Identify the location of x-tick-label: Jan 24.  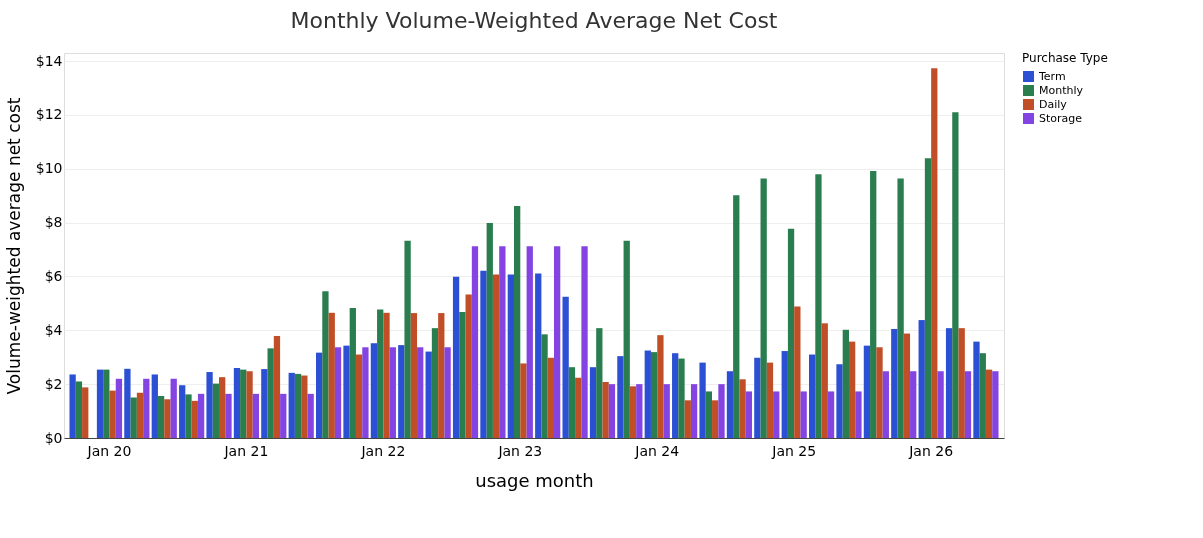
(657, 450).